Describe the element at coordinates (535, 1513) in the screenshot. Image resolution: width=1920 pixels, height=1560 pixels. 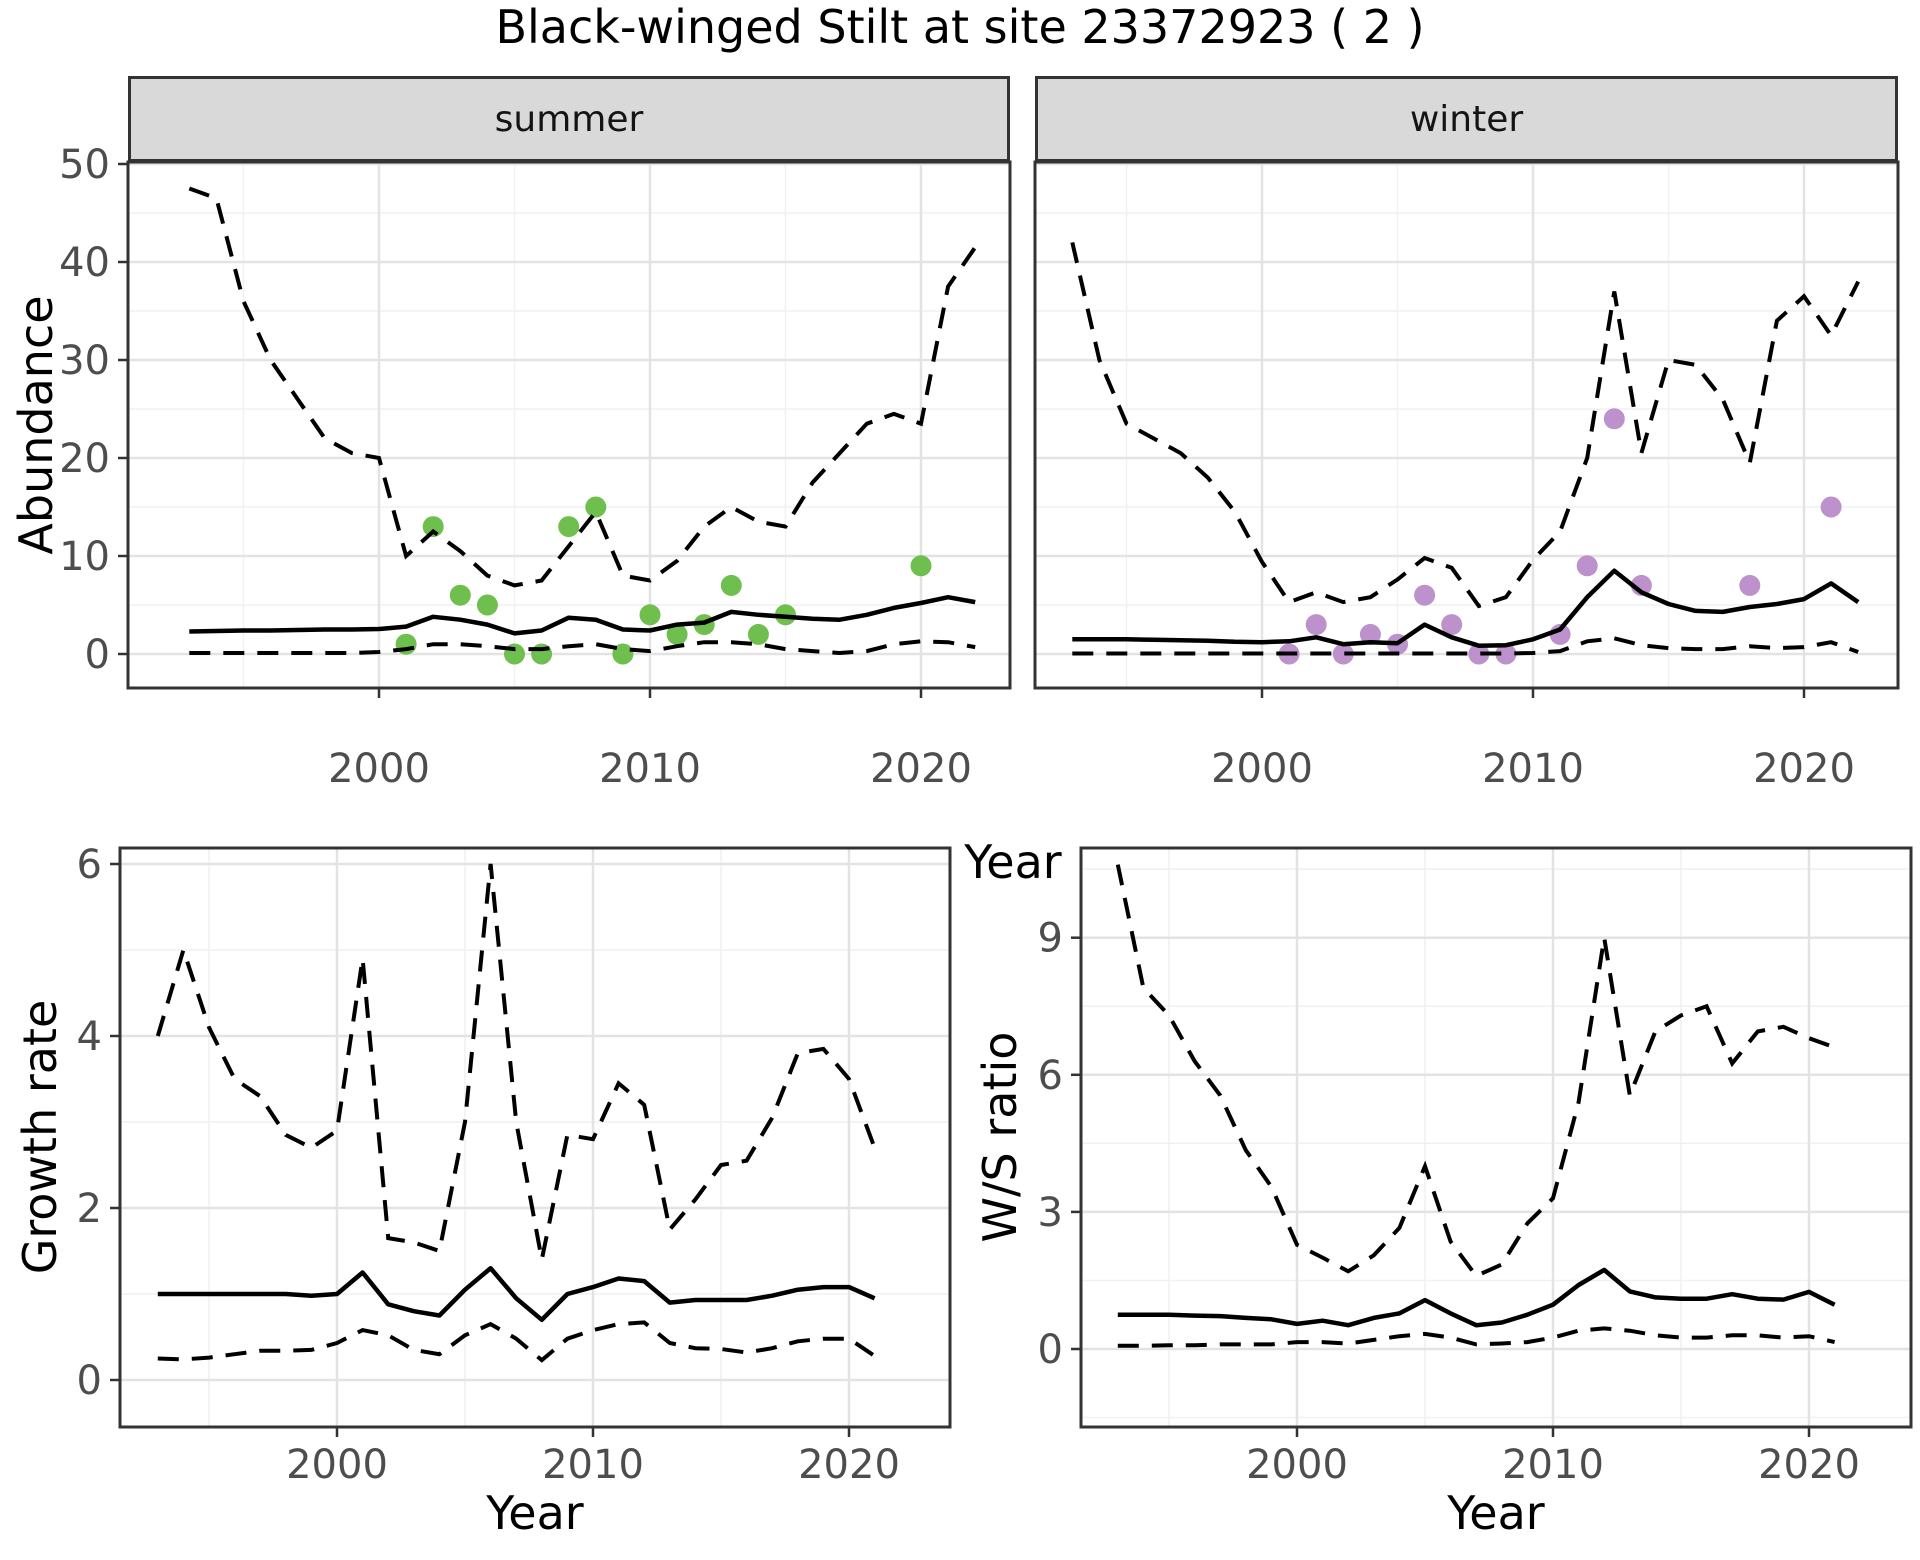
I see `x-axis-title-year-growth: Year` at that location.